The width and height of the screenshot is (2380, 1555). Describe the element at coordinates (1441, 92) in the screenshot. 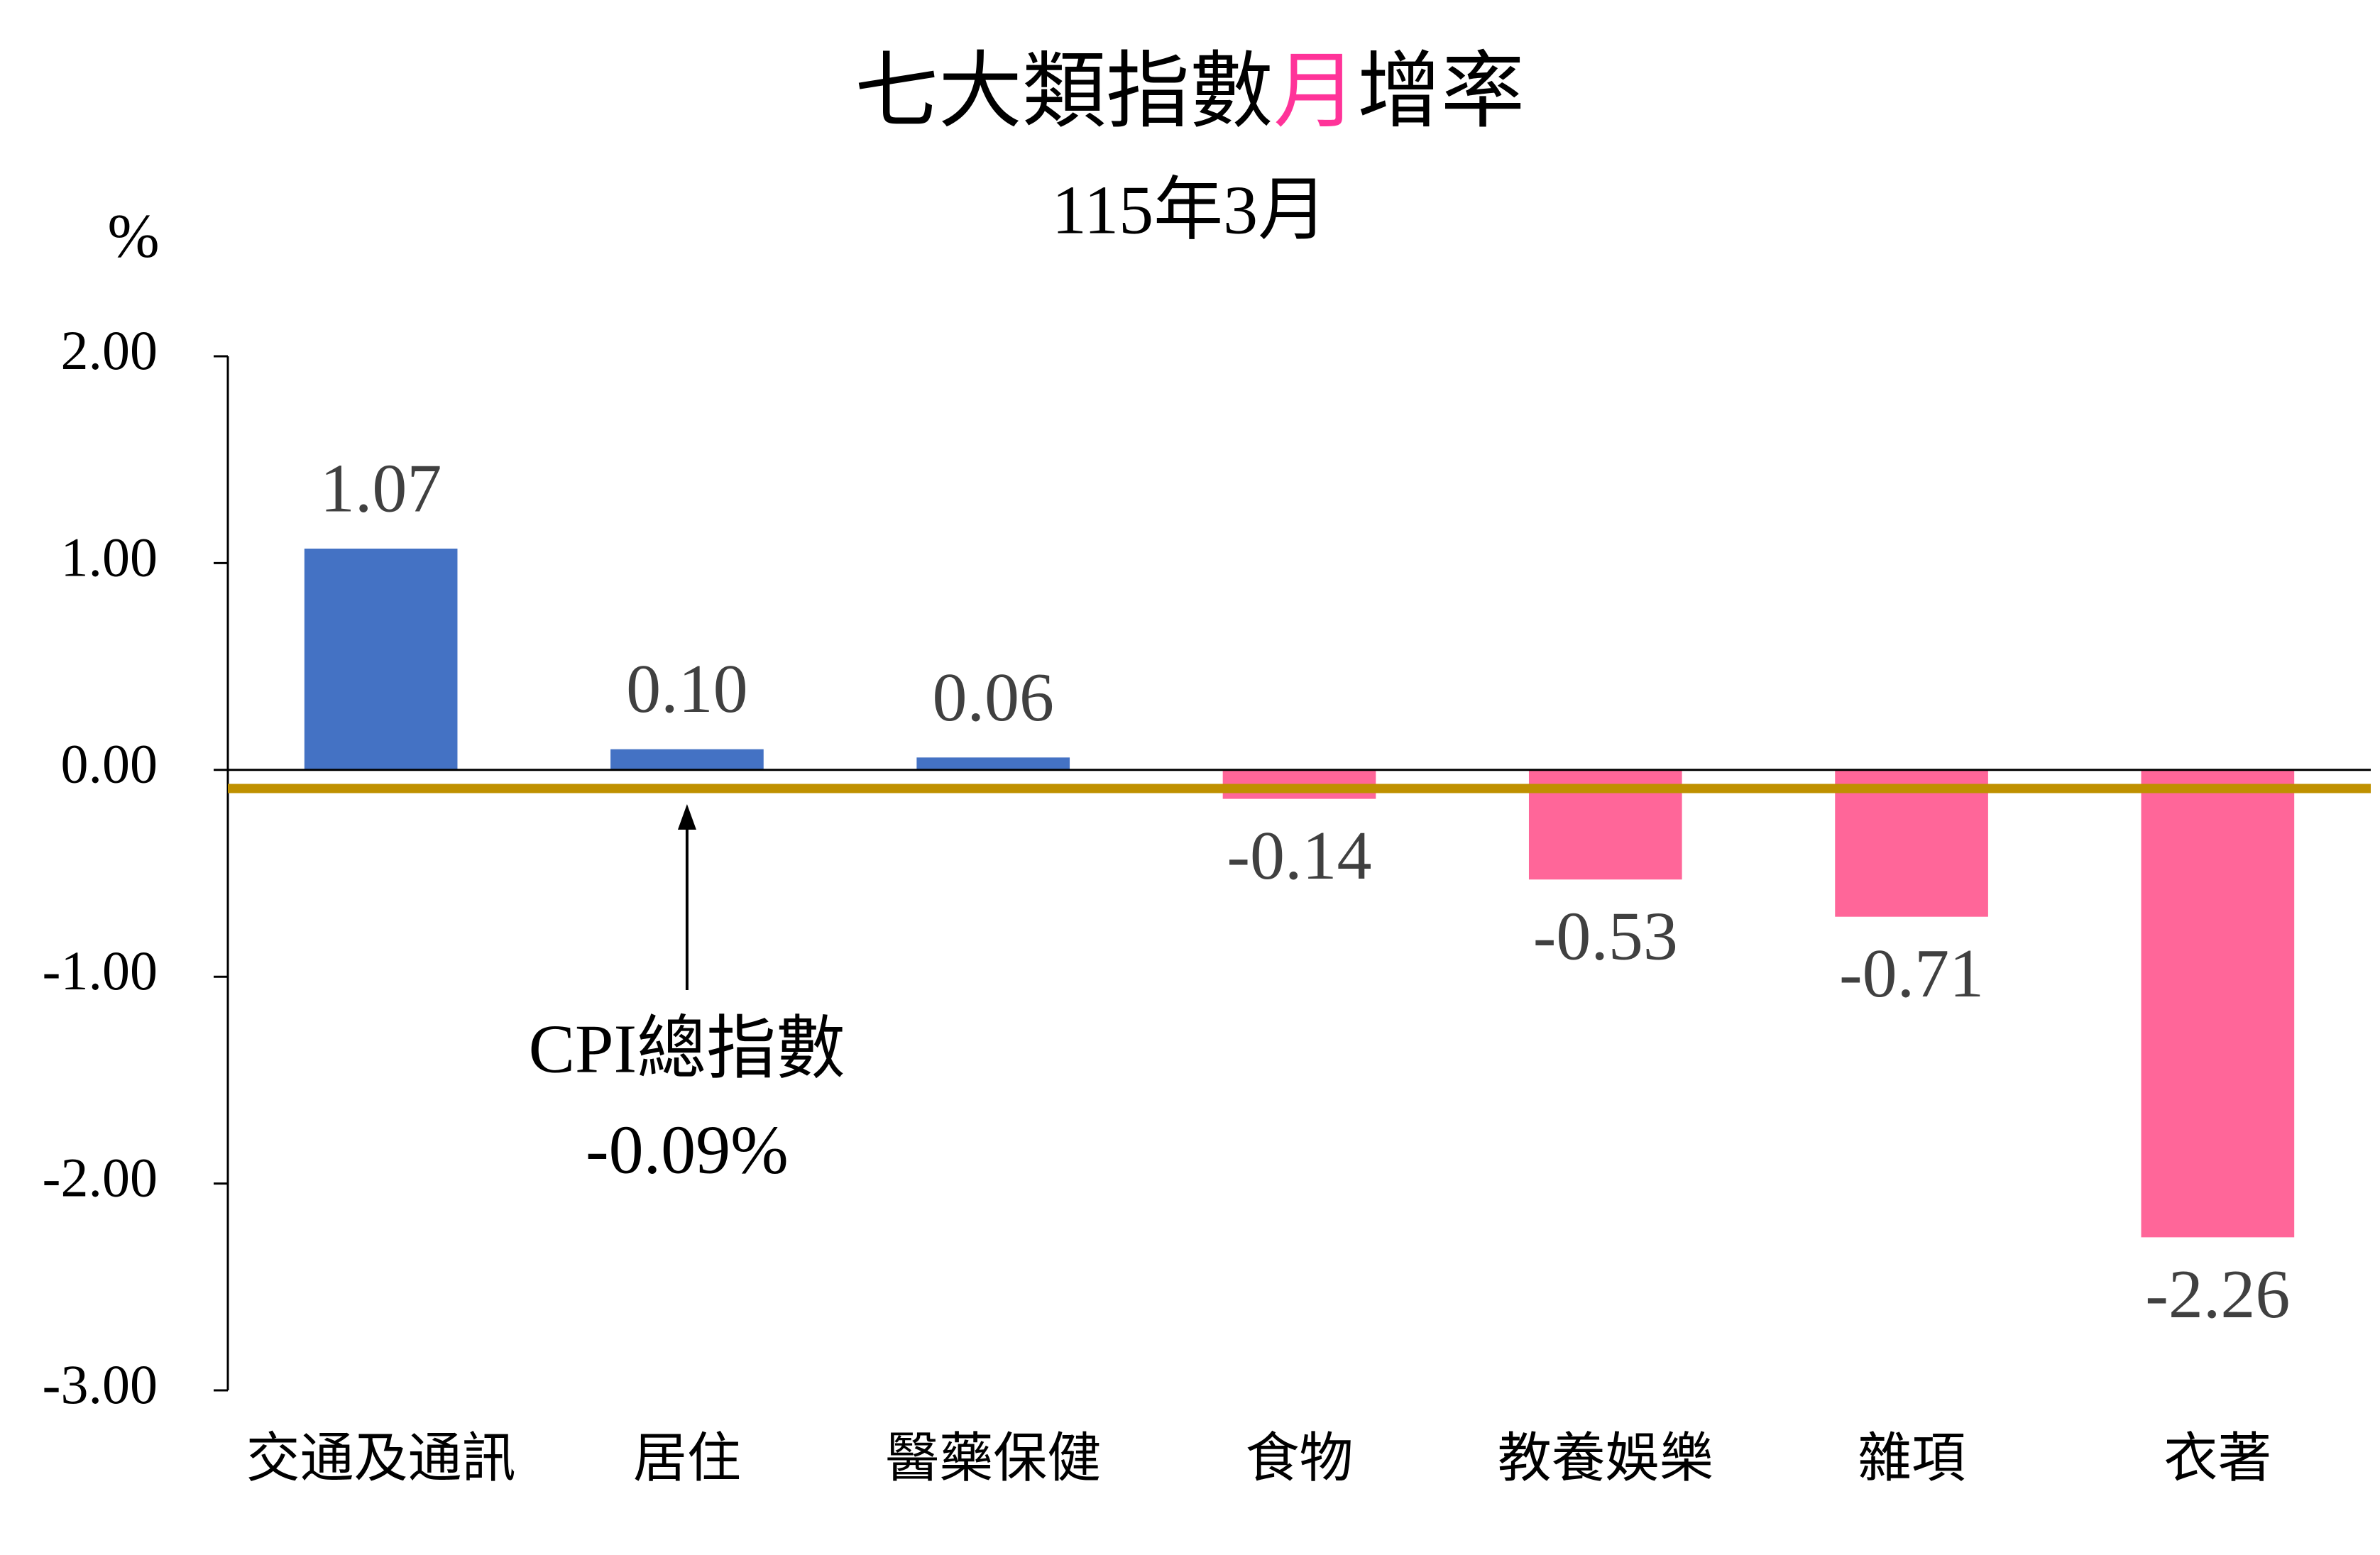

I see `title-part: 增率` at that location.